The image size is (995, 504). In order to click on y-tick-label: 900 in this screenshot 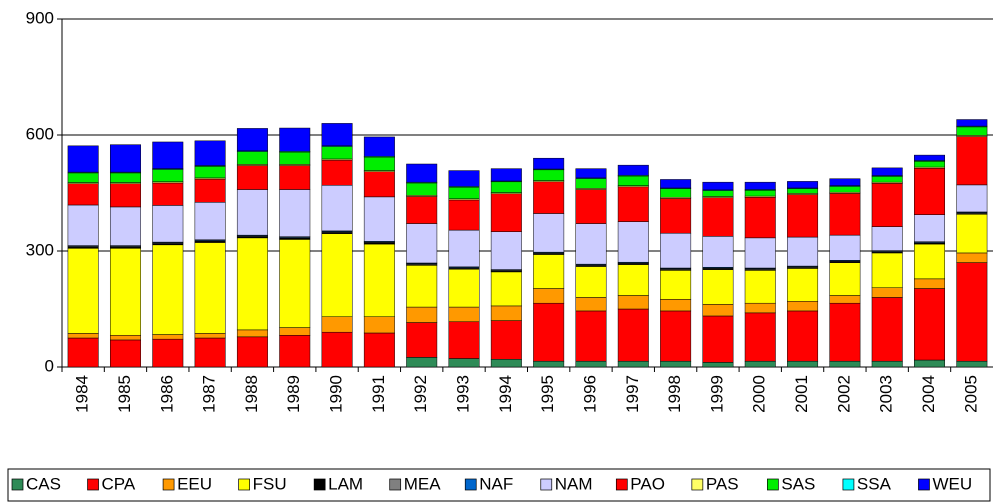, I will do `click(40, 17)`.